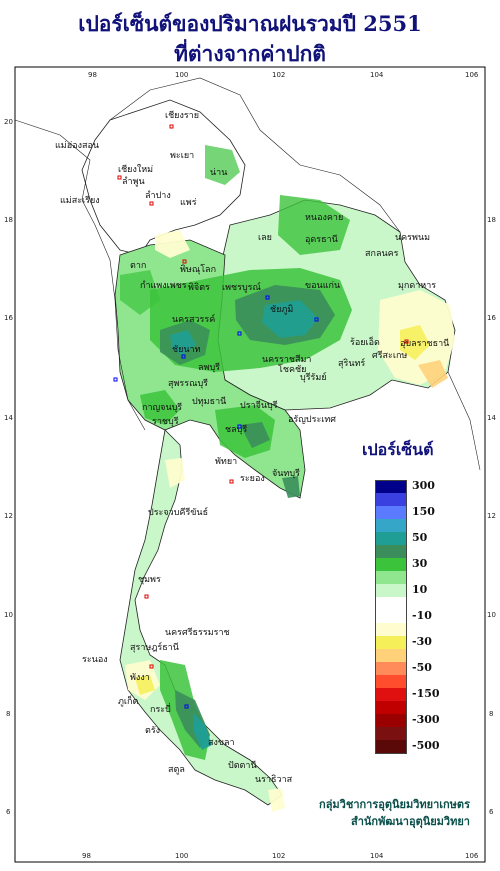  I want to click on legend-label: 10, so click(420, 589).